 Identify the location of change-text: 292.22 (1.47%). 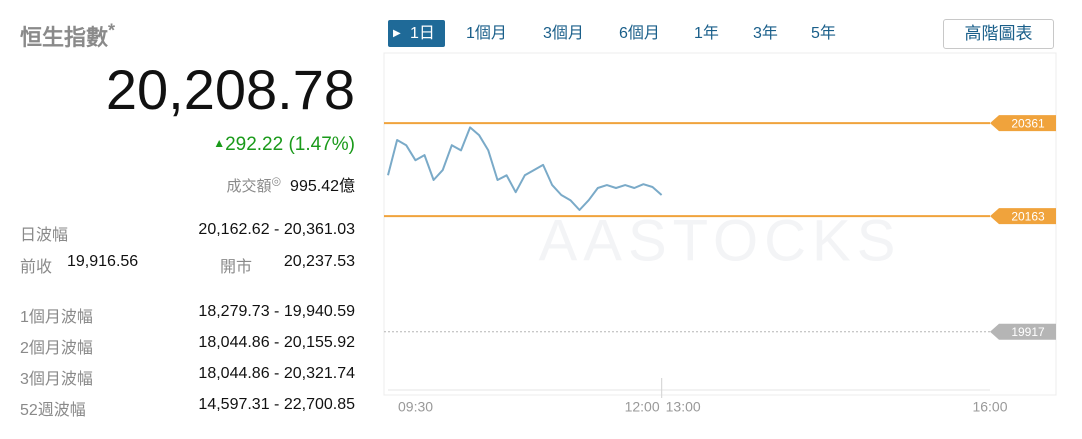
(290, 144).